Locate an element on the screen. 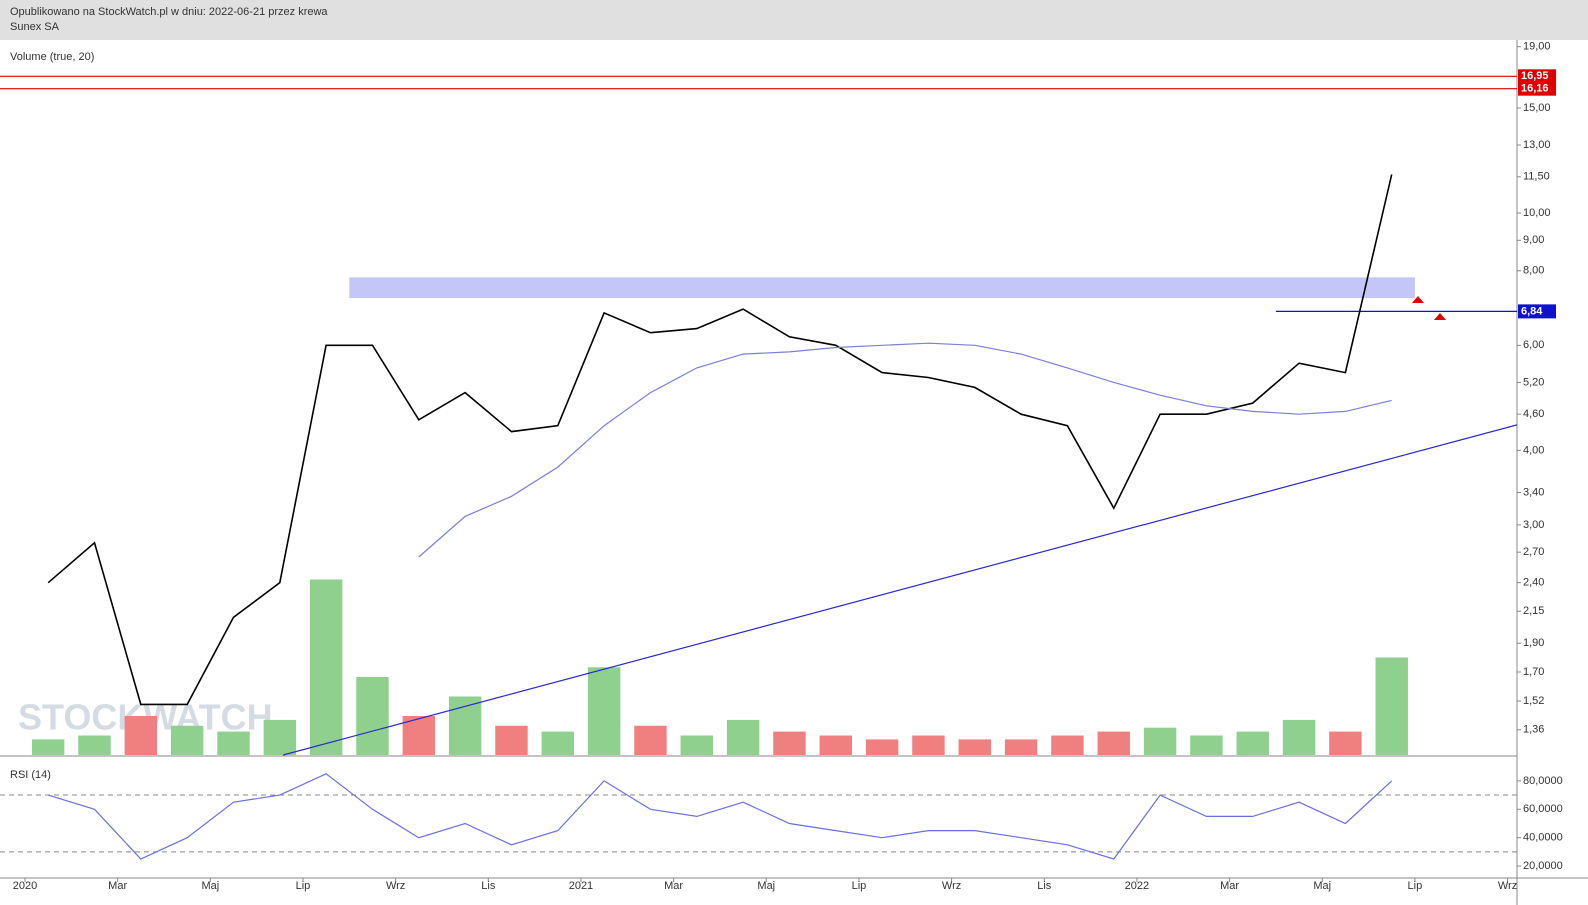 The height and width of the screenshot is (905, 1588). y-tick-label: 13,00 is located at coordinates (1537, 145).